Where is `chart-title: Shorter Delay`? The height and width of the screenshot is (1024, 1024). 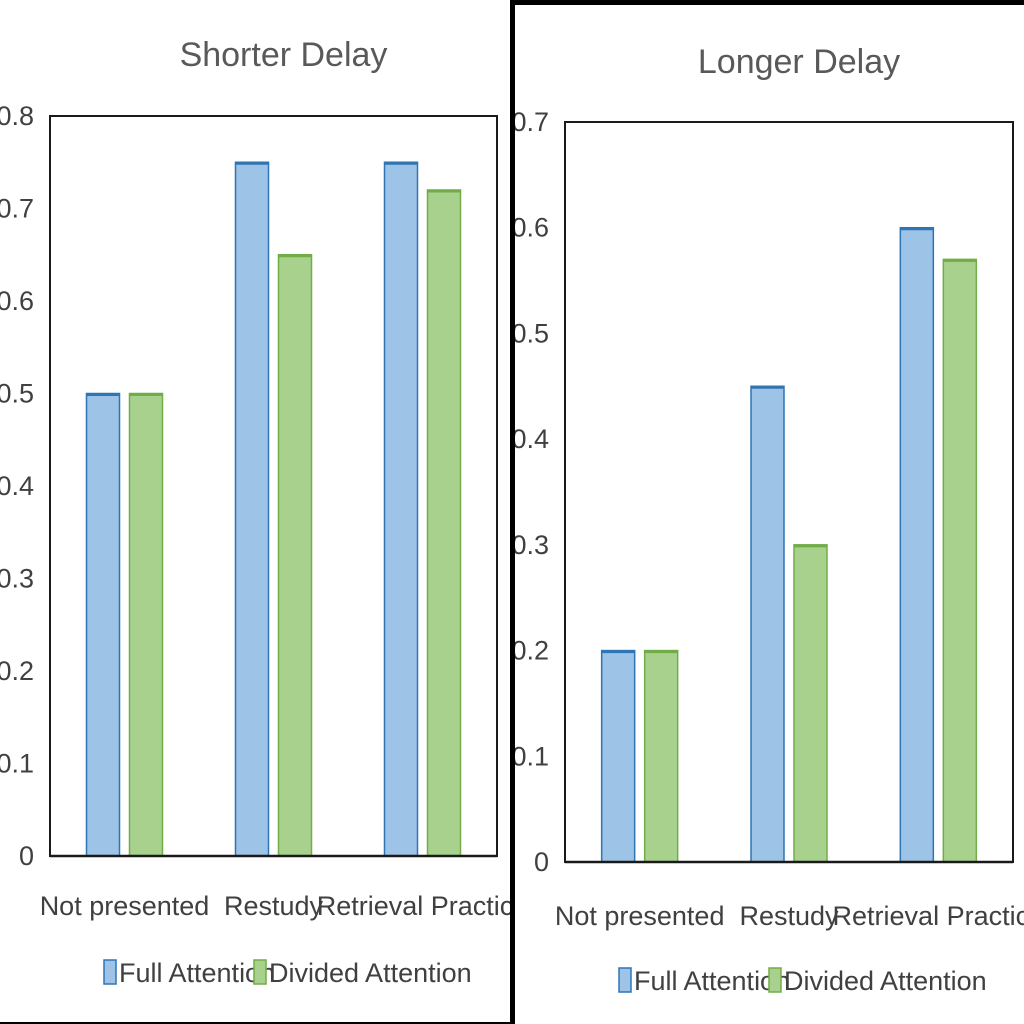 chart-title: Shorter Delay is located at coordinates (284, 55).